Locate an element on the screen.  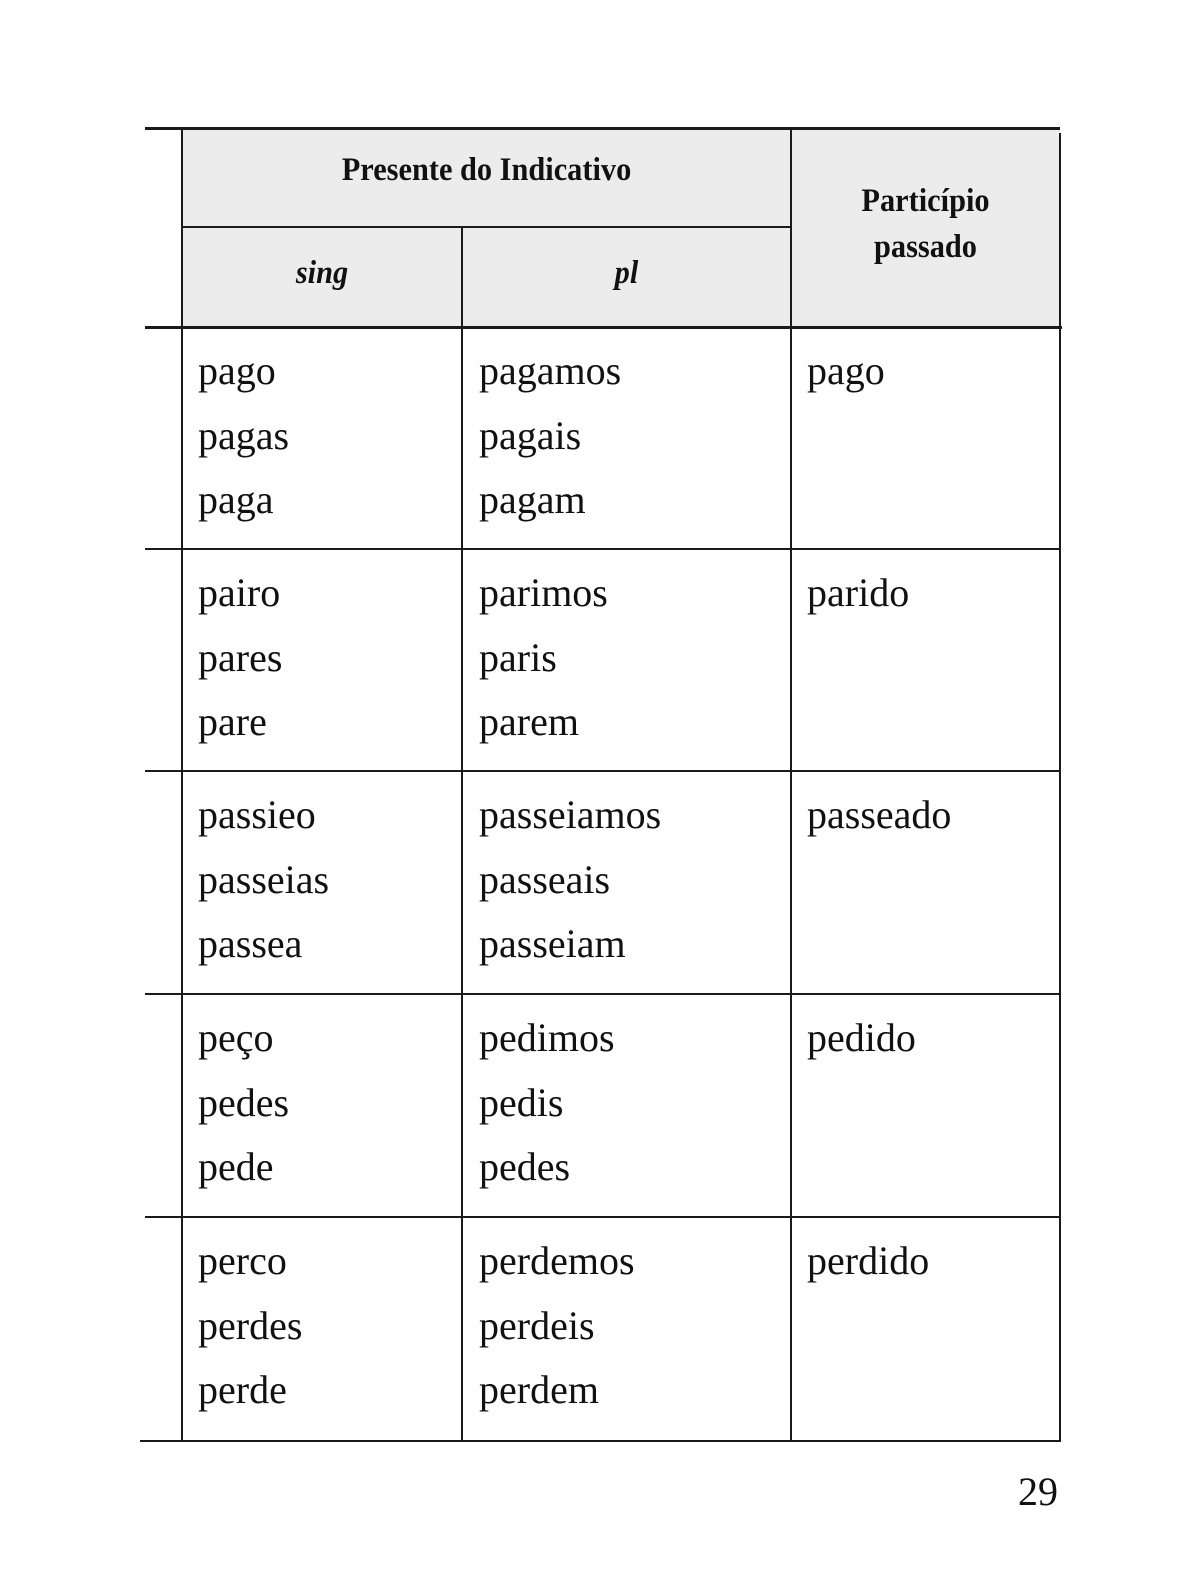
verb-form: perde is located at coordinates (242, 1389).